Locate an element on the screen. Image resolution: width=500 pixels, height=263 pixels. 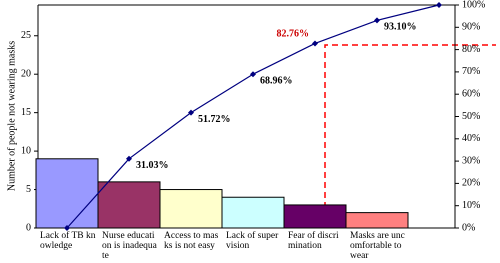
y-tick-label: 20 is located at coordinates (26, 74).